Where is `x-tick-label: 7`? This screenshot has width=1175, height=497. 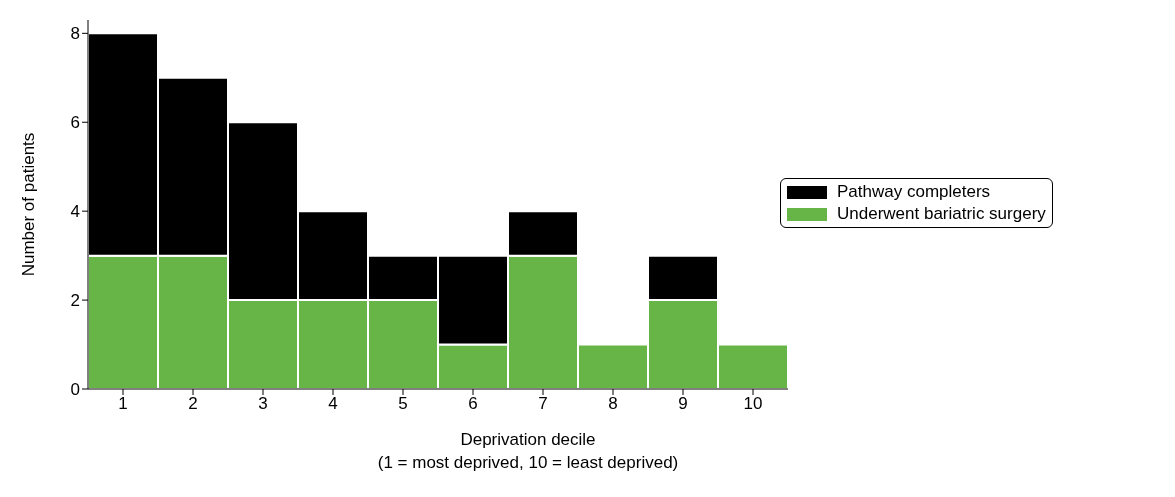
x-tick-label: 7 is located at coordinates (543, 404).